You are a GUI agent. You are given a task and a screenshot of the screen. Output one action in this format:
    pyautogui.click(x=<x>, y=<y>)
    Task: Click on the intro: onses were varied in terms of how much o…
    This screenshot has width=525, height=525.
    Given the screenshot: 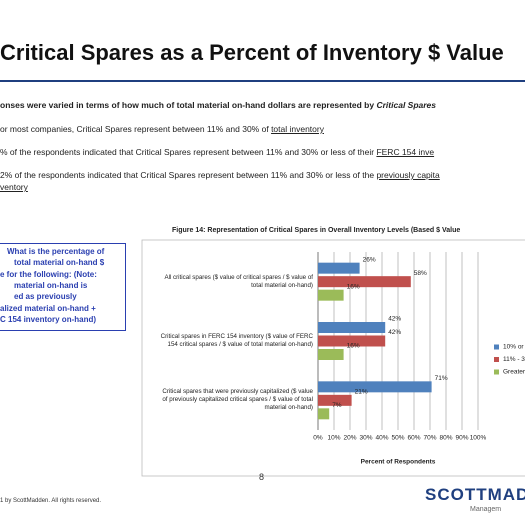 What is the action you would take?
    pyautogui.click(x=218, y=105)
    